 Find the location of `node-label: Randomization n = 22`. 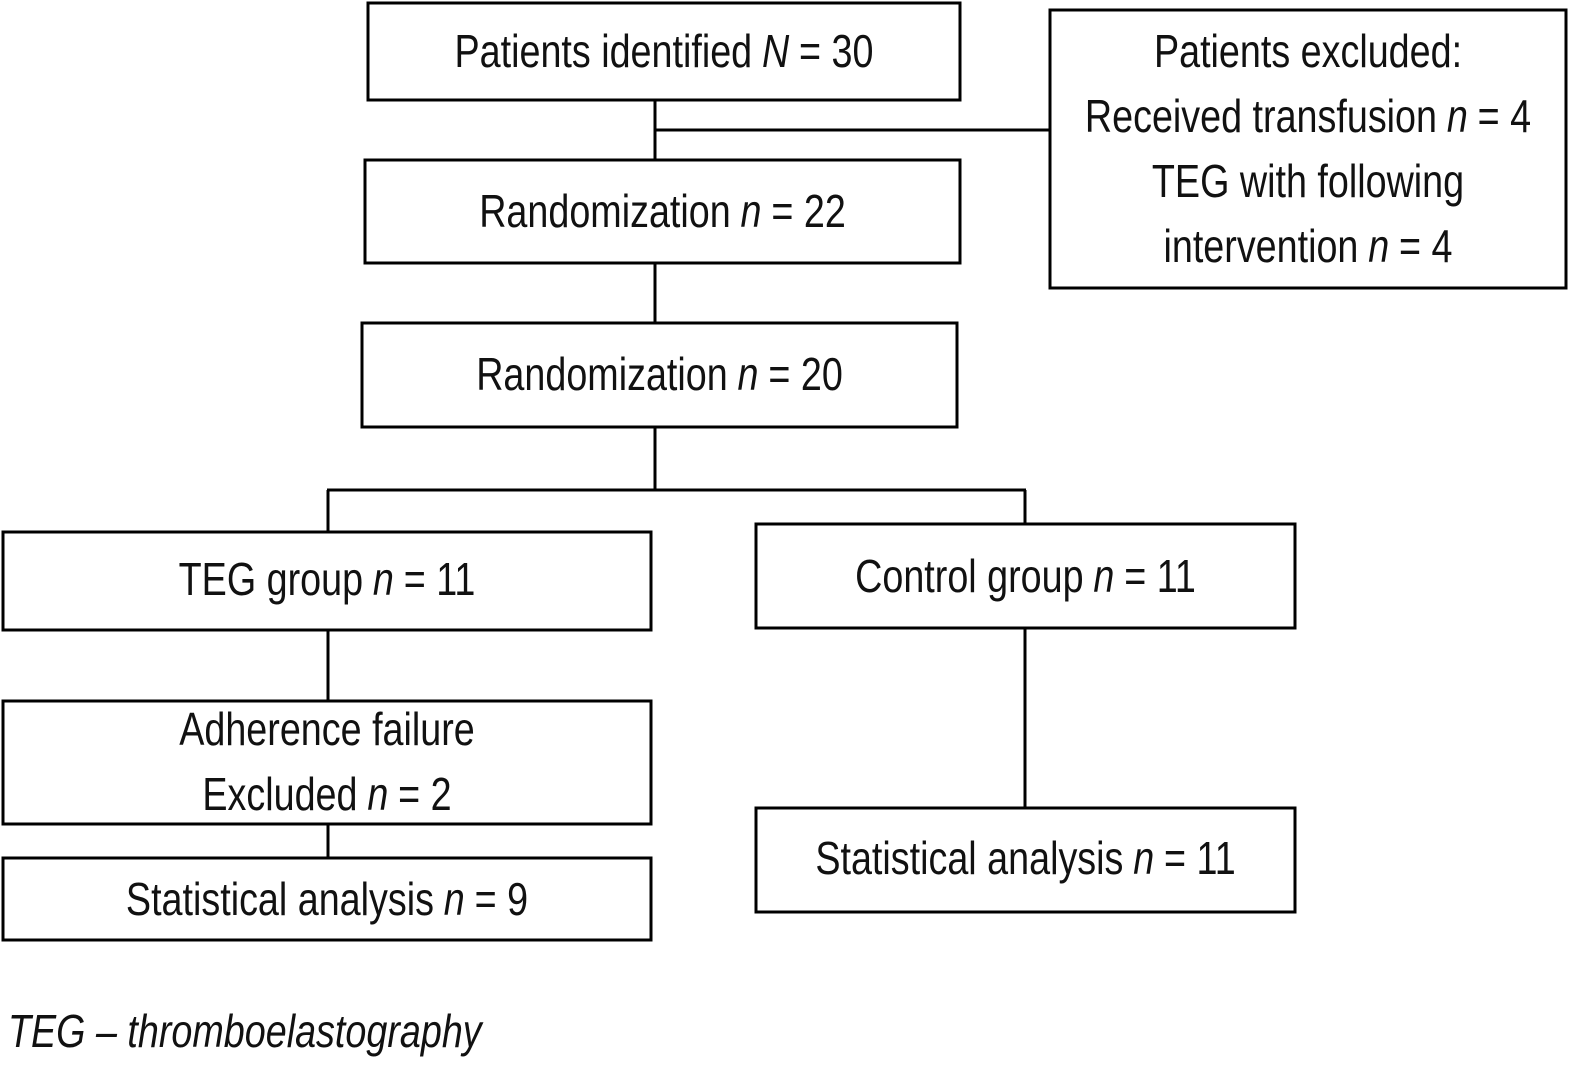

node-label: Randomization n = 22 is located at coordinates (662, 211).